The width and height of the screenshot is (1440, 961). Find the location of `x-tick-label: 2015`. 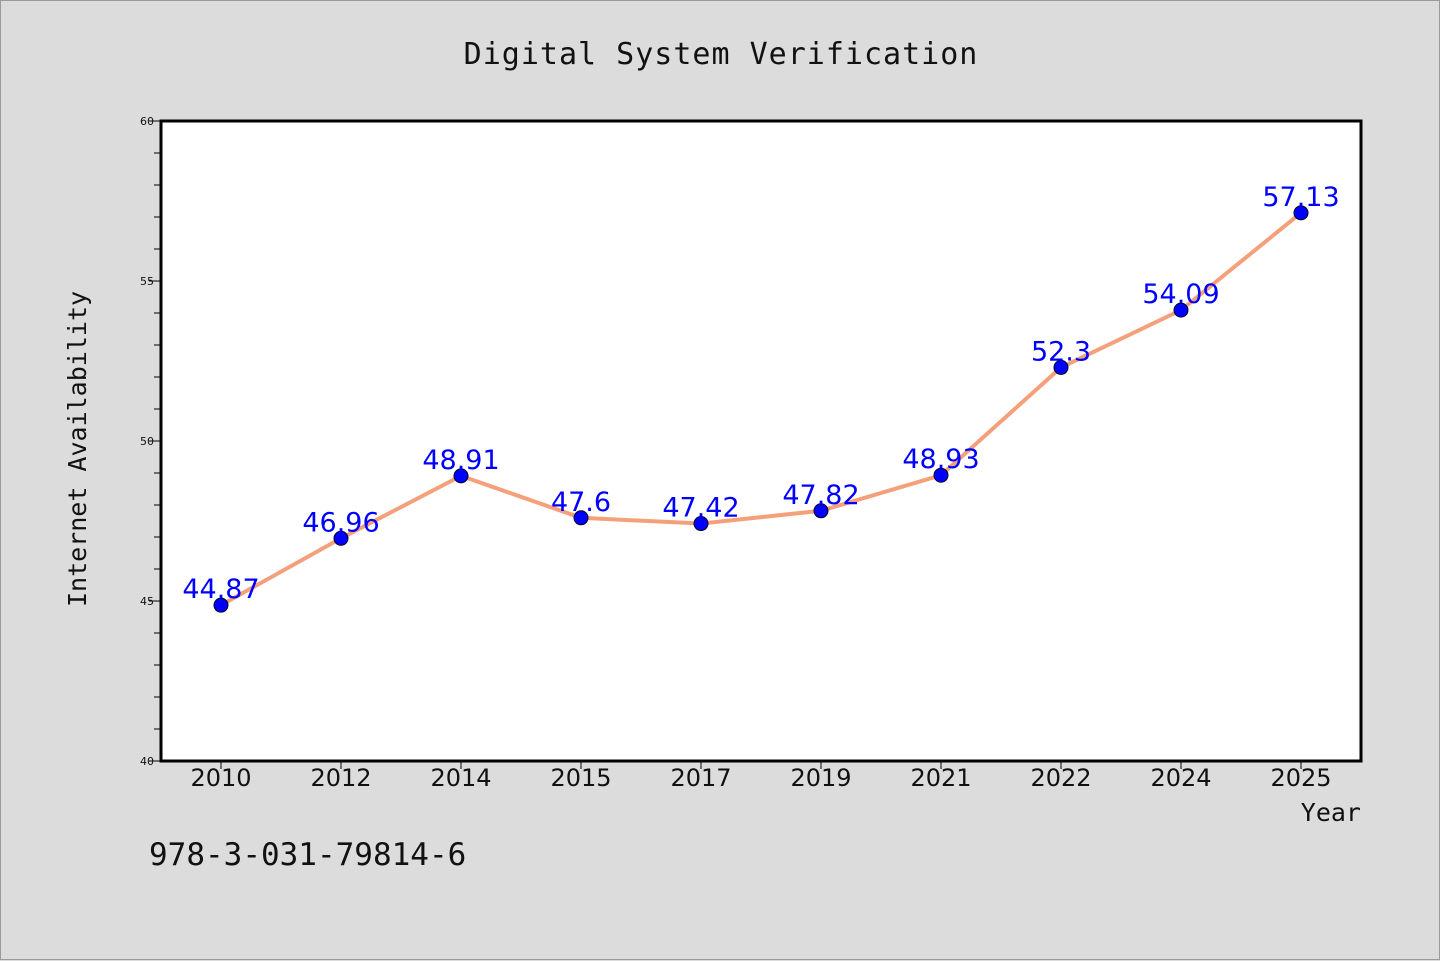

x-tick-label: 2015 is located at coordinates (580, 778).